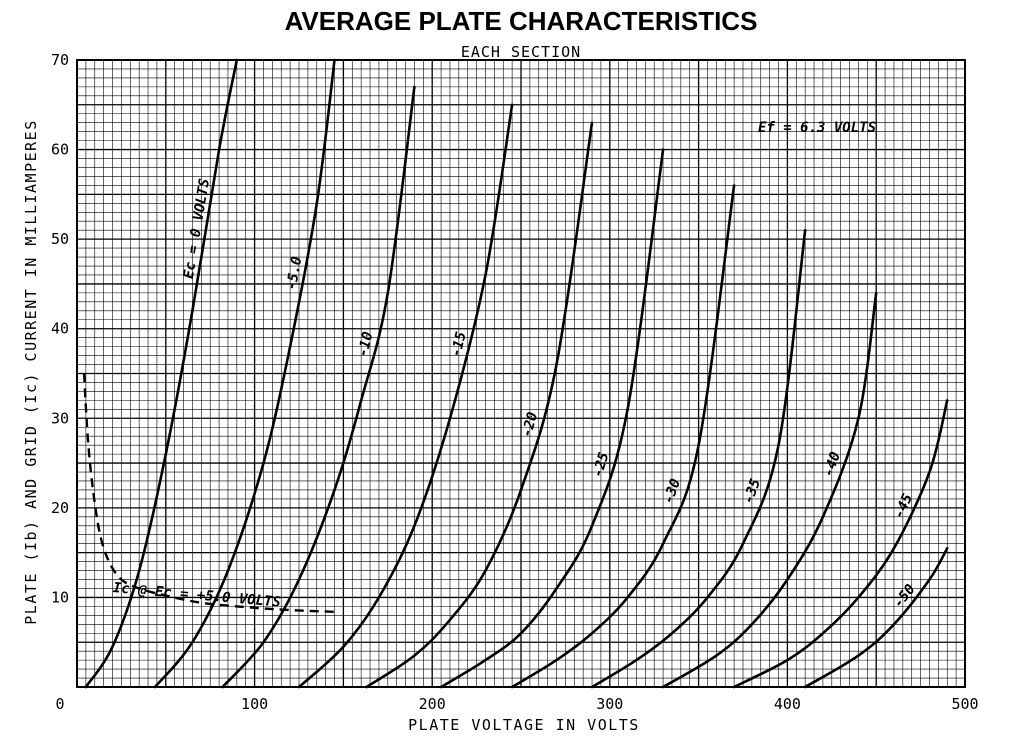 The width and height of the screenshot is (1024, 742). Describe the element at coordinates (60, 508) in the screenshot. I see `y-tick-label: 20` at that location.